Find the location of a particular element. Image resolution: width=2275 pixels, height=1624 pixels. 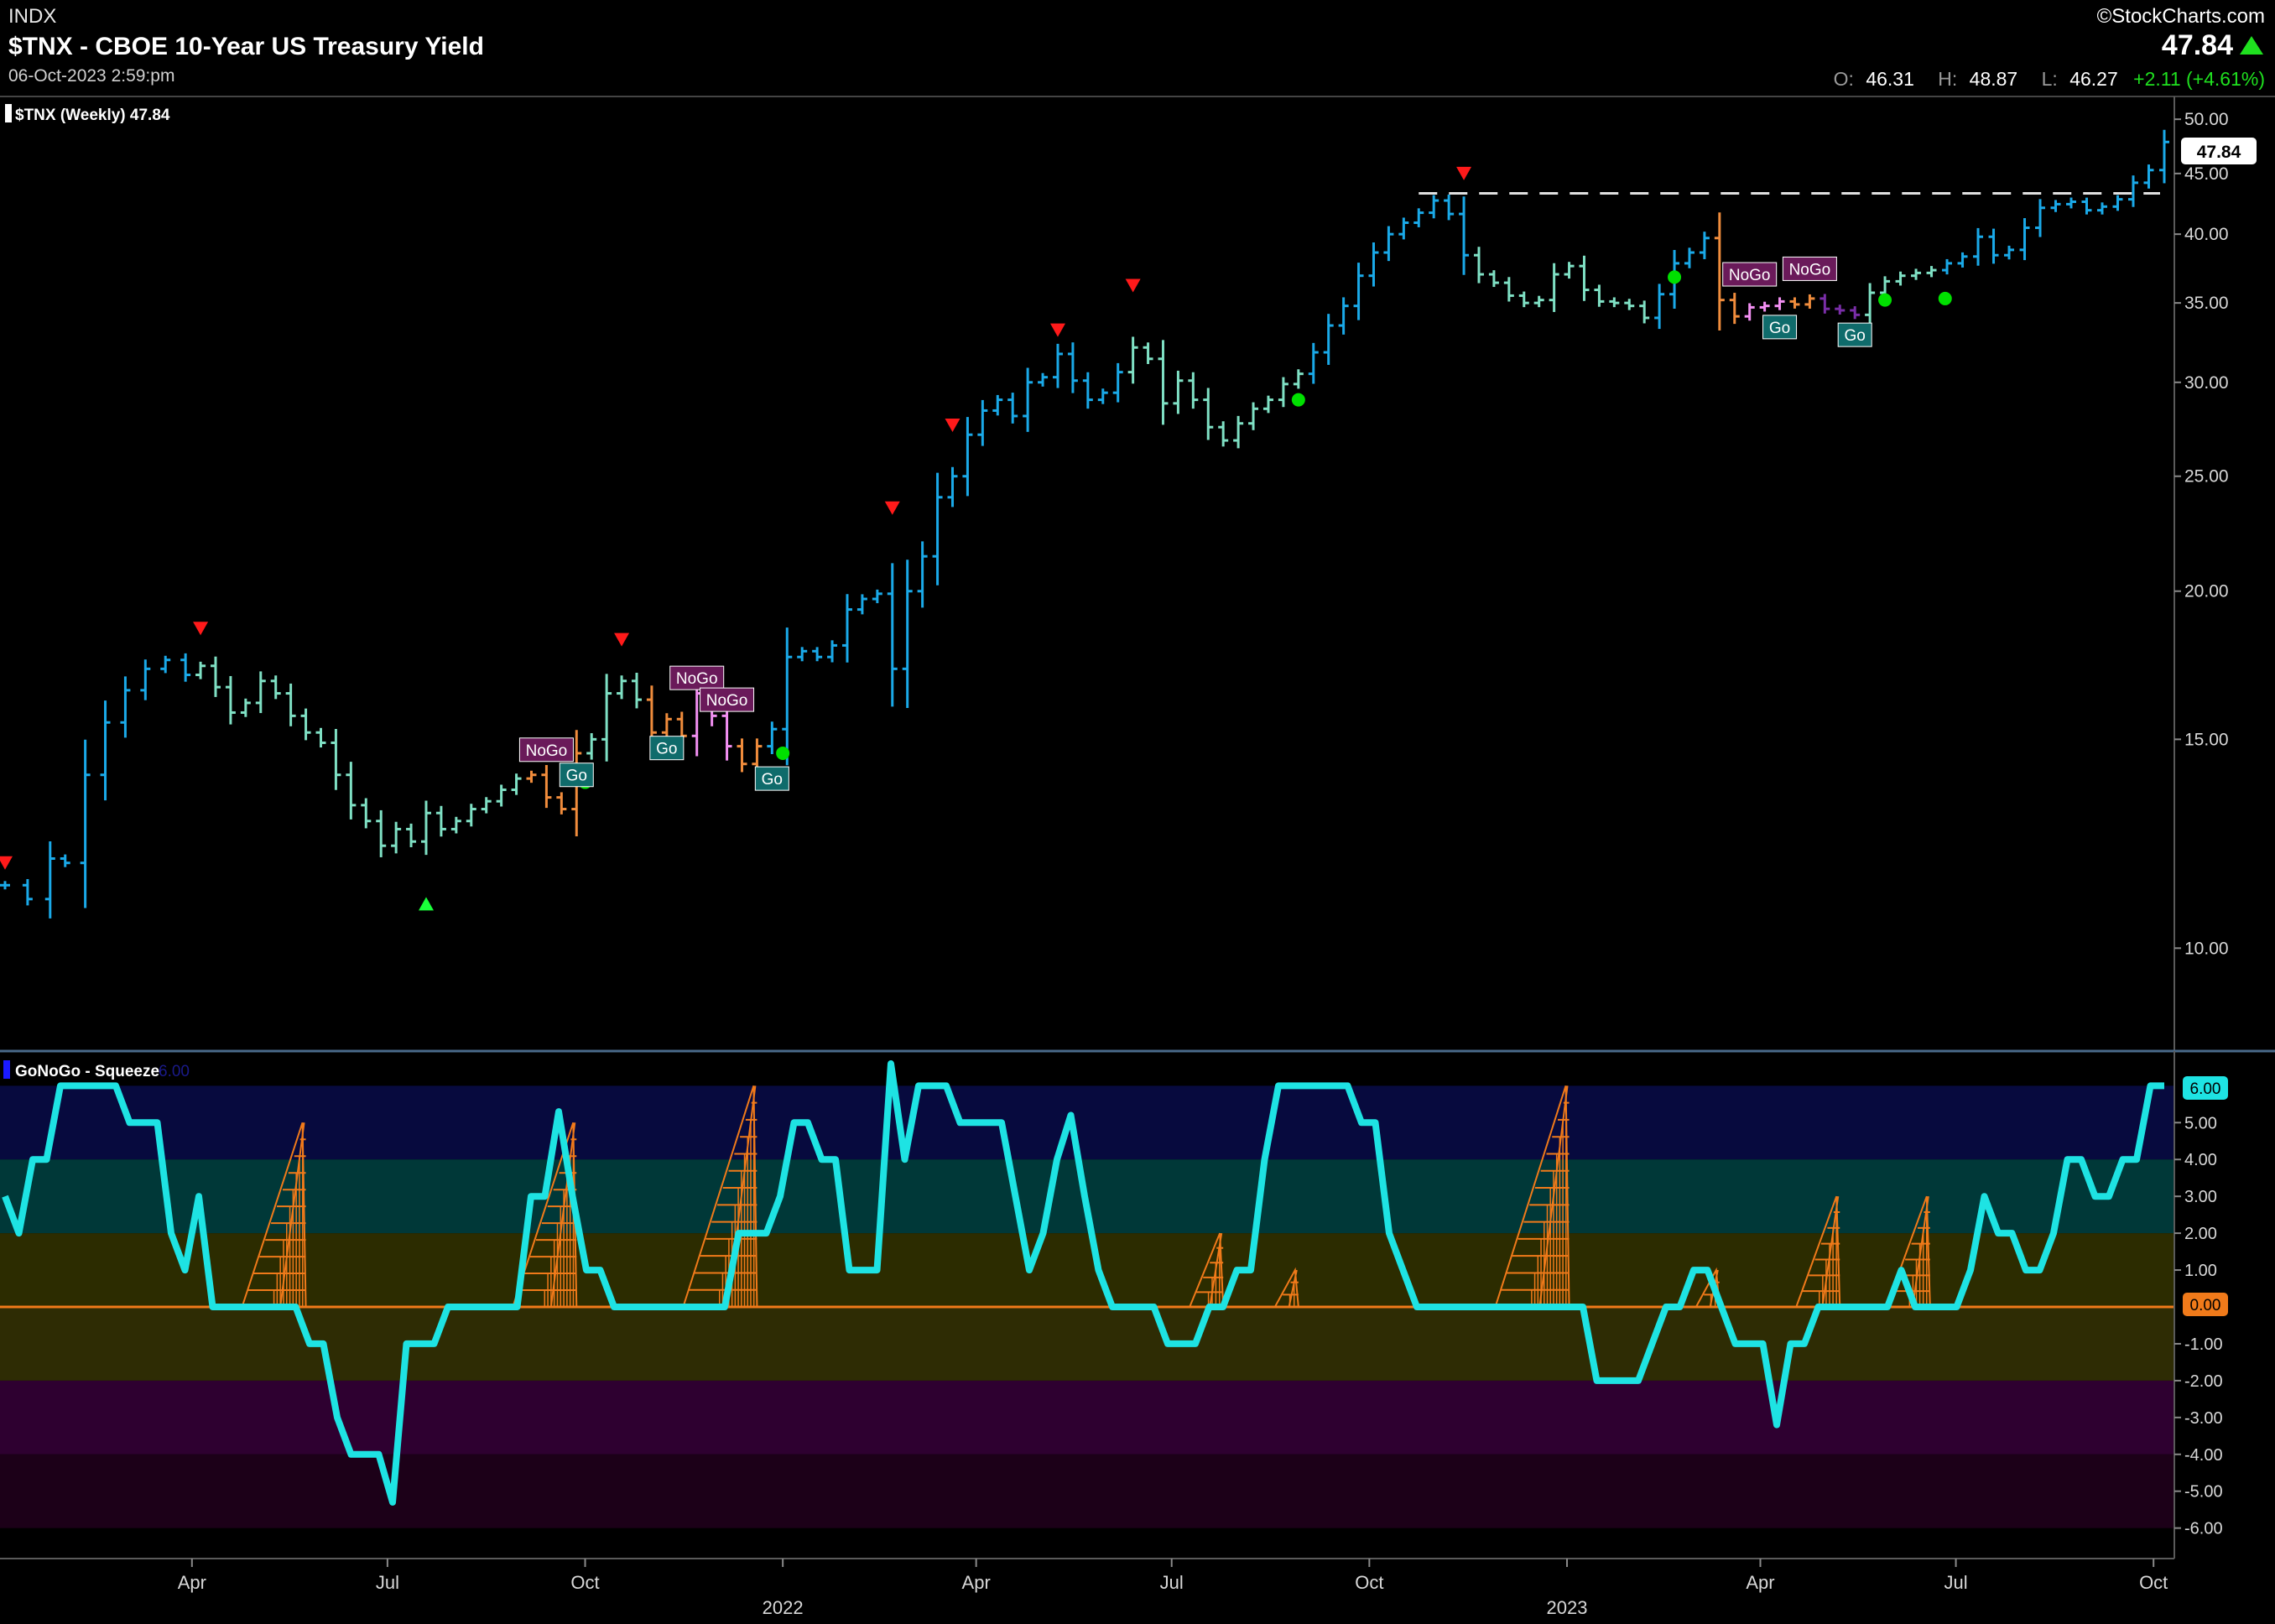

nogo-label-text: NoGo is located at coordinates (1810, 269).